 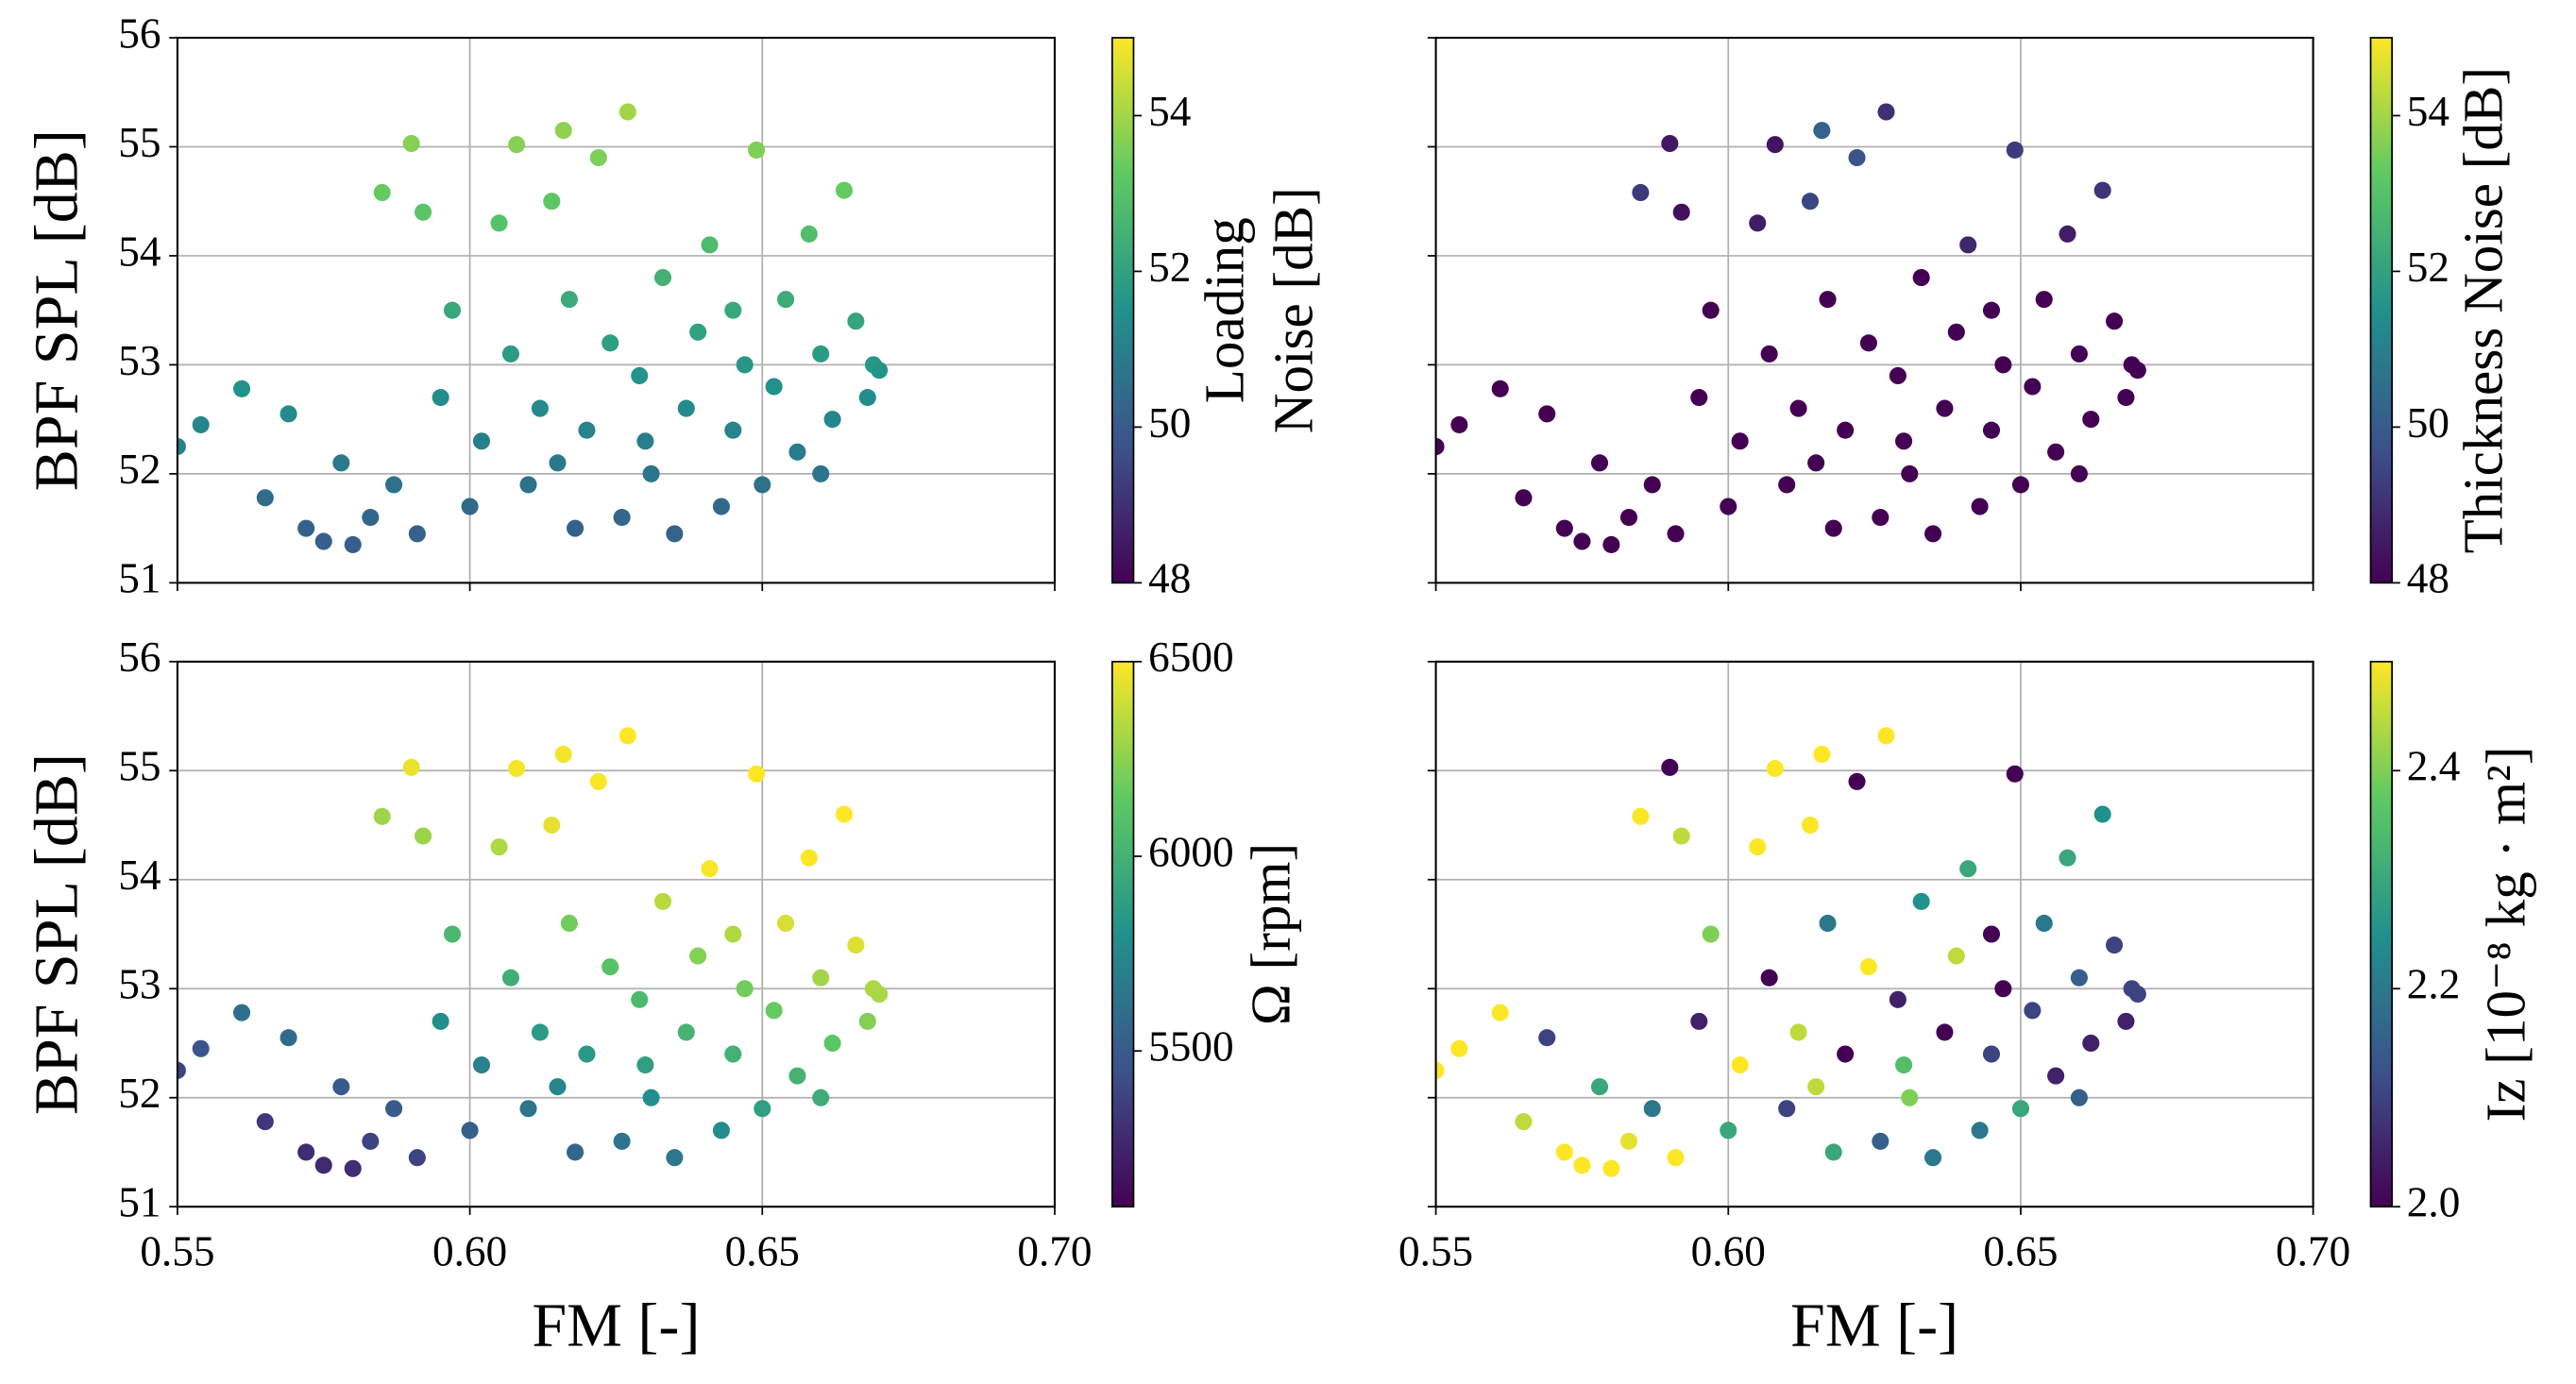 What do you see at coordinates (139, 766) in the screenshot?
I see `y-tick-label: 55` at bounding box center [139, 766].